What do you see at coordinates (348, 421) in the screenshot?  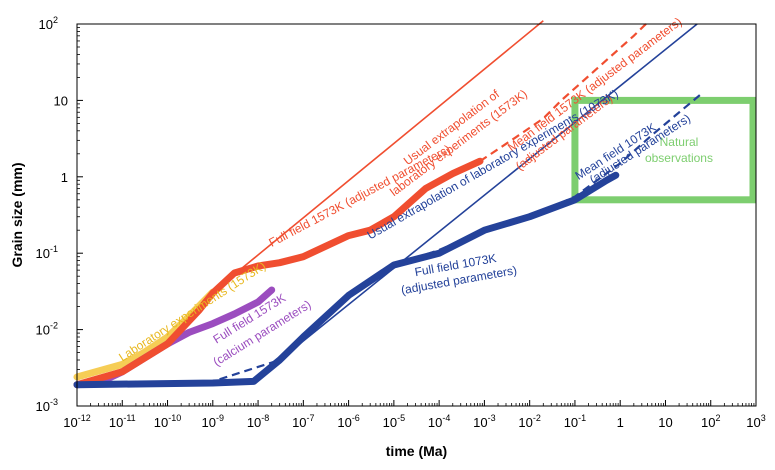 I see `x-tick-label: 10⁻⁶` at bounding box center [348, 421].